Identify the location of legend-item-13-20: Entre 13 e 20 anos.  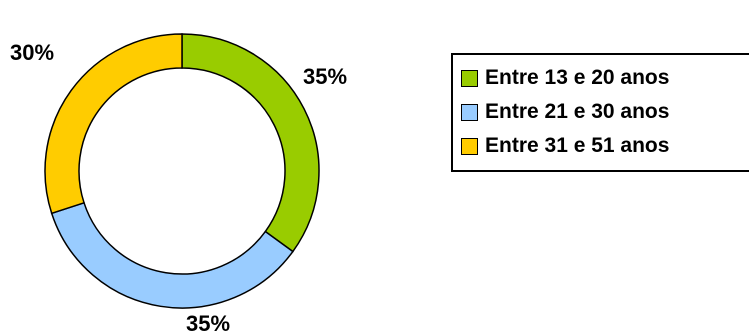
(605, 78).